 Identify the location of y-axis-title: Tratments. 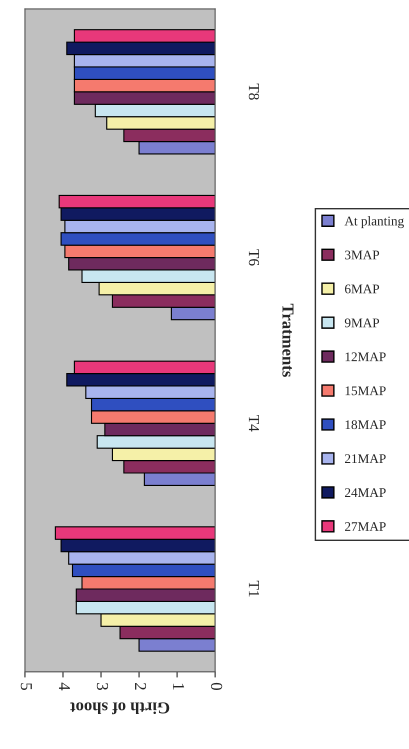
(288, 340).